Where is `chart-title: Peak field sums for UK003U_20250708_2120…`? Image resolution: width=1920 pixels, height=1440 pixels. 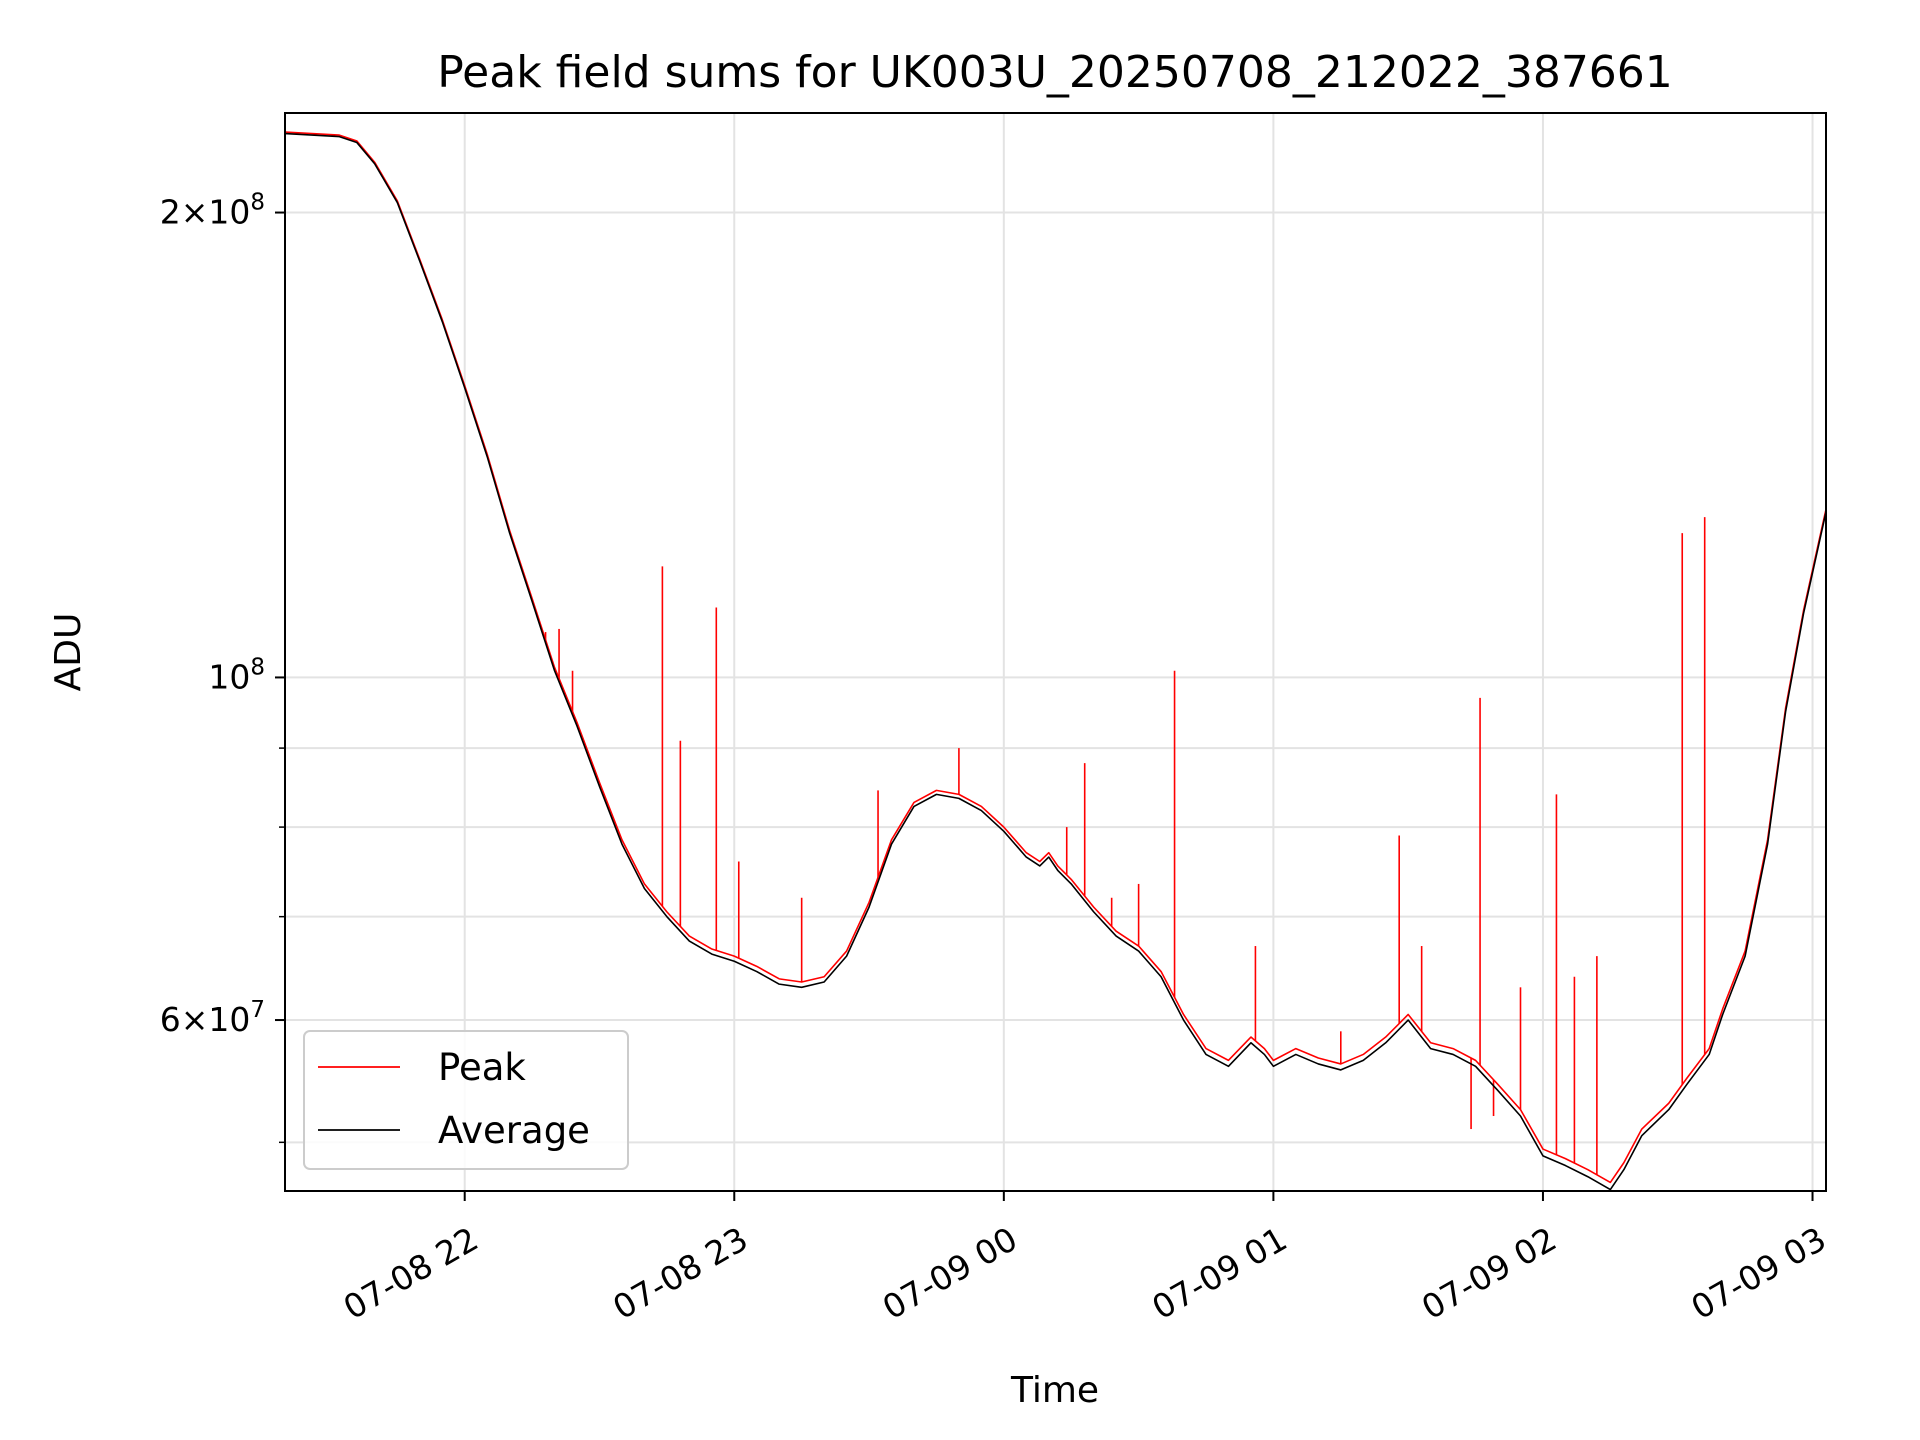
chart-title: Peak field sums for UK003U_20250708_2120… is located at coordinates (1055, 72).